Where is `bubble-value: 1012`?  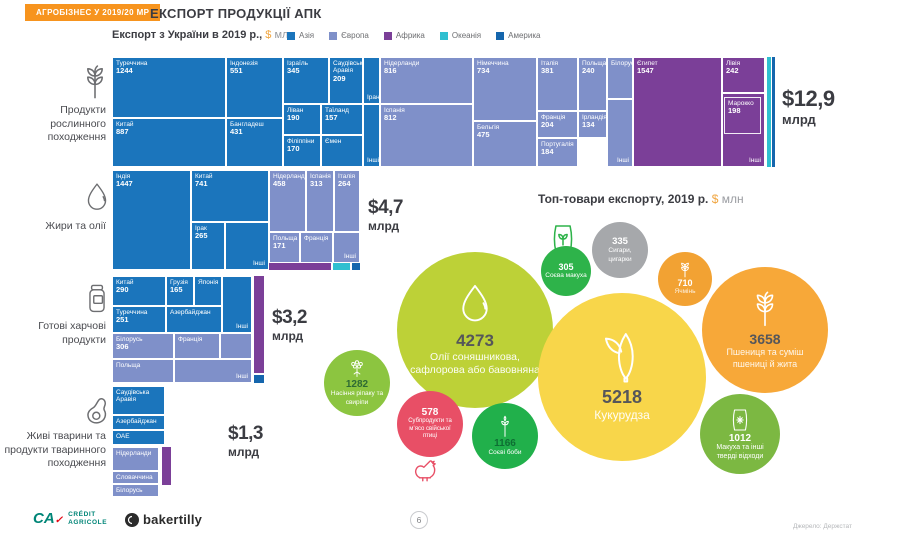 bubble-value: 1012 is located at coordinates (740, 438).